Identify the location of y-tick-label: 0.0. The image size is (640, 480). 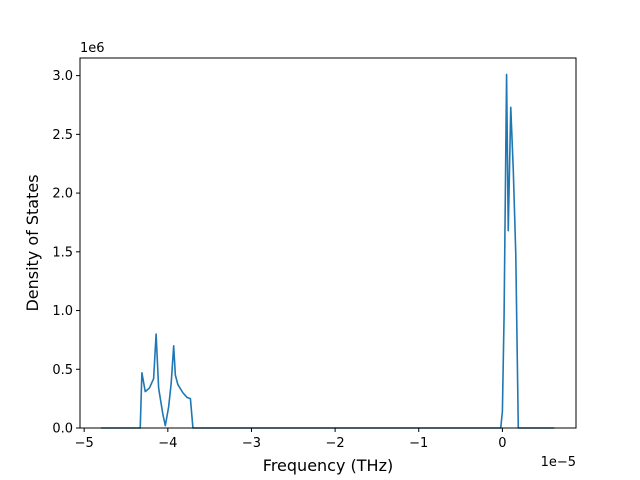
(62, 429).